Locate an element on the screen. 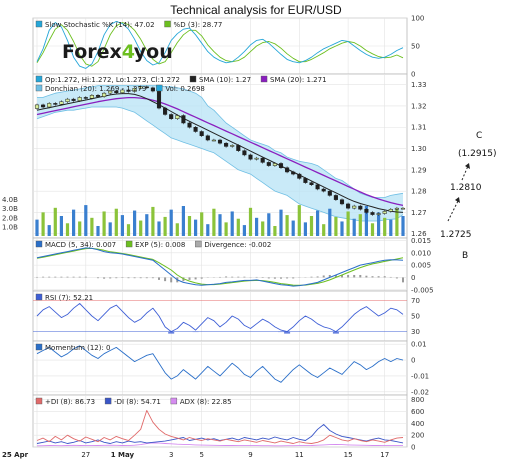  price-legend-label: Donchian (20): 1.269 - 1.279 is located at coordinates (95, 89).